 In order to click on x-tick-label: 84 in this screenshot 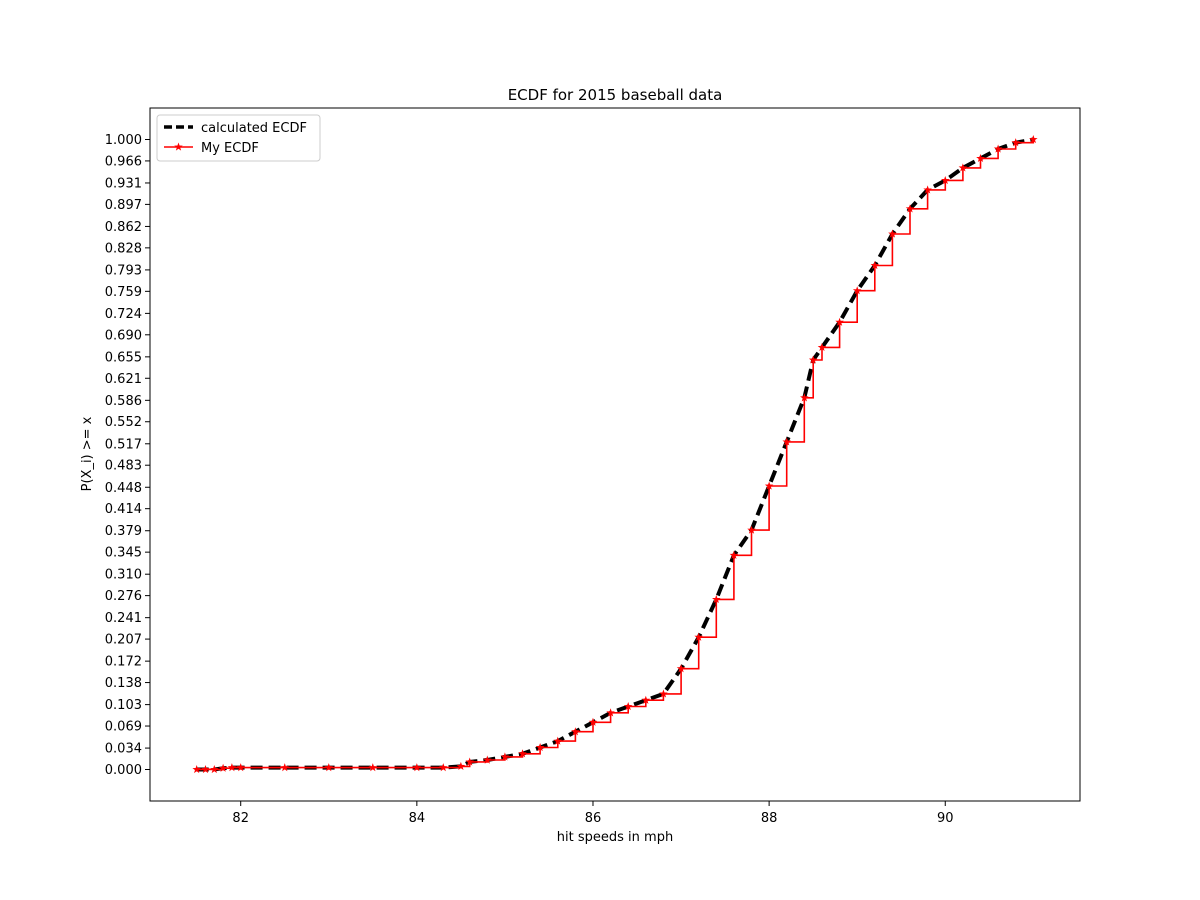, I will do `click(417, 818)`.